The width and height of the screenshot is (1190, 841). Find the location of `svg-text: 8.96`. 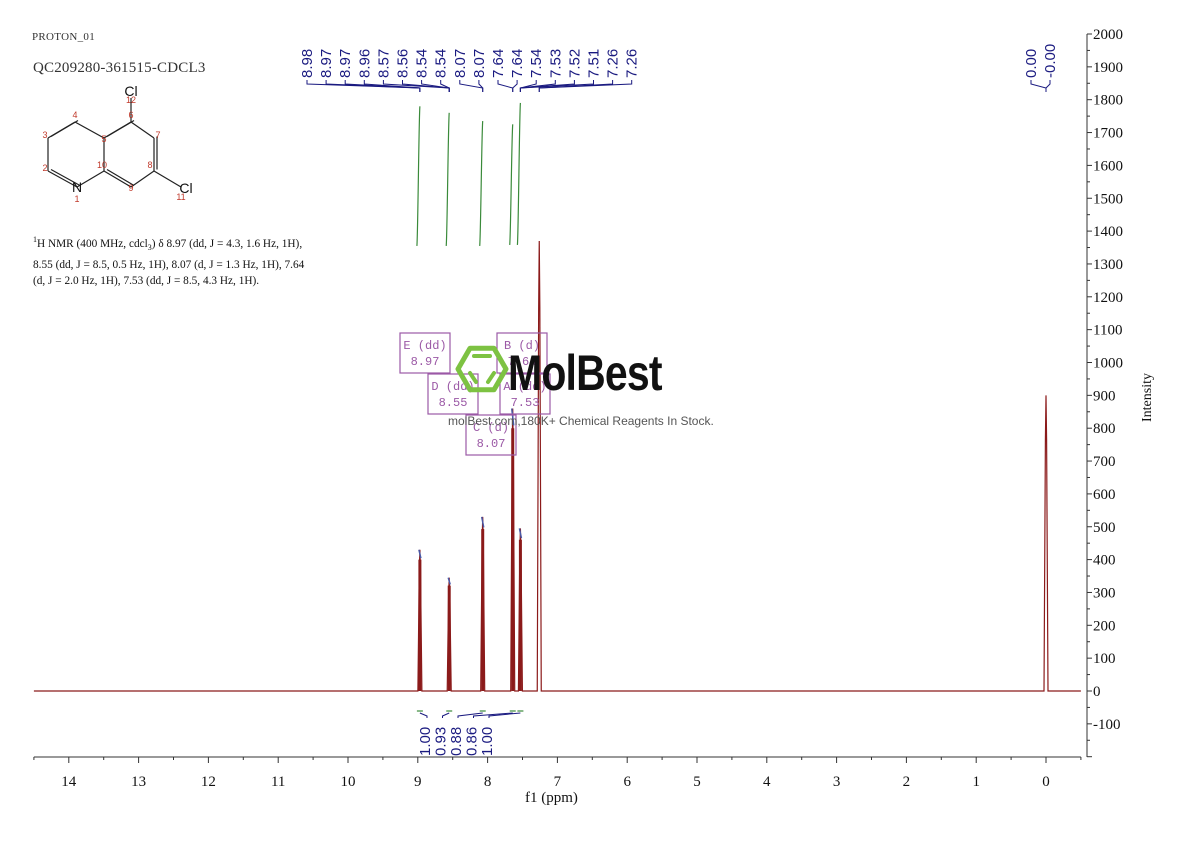

svg-text: 8.96 is located at coordinates (364, 63).